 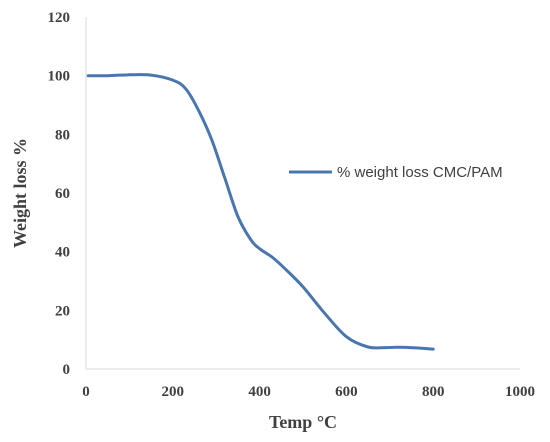 I want to click on y-tick-labels: 0 20 40 60 80 100 120, so click(x=59, y=194).